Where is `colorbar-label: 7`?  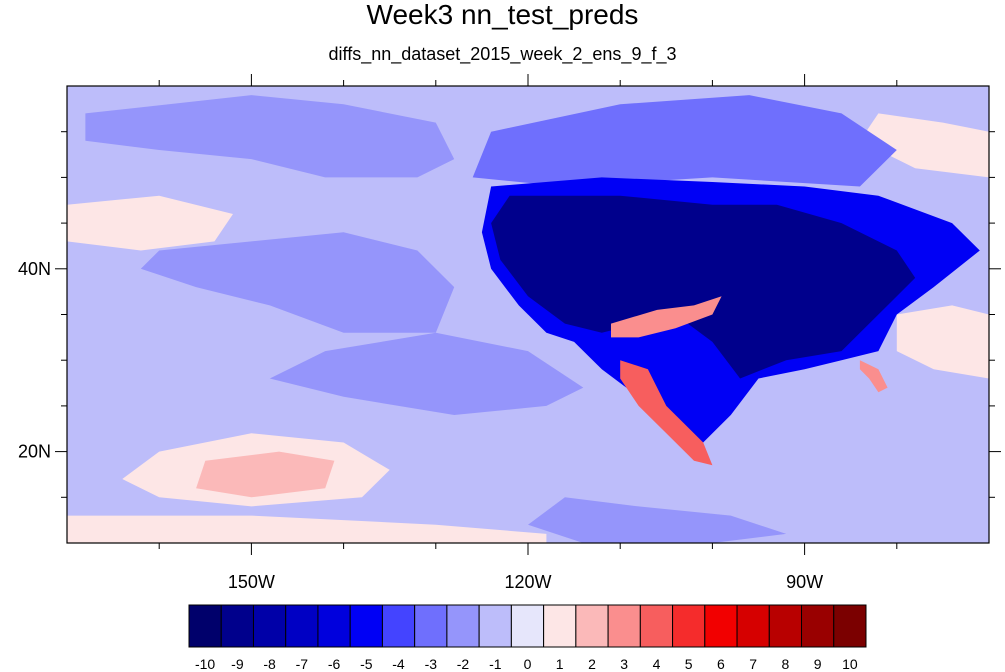
colorbar-label: 7 is located at coordinates (753, 664).